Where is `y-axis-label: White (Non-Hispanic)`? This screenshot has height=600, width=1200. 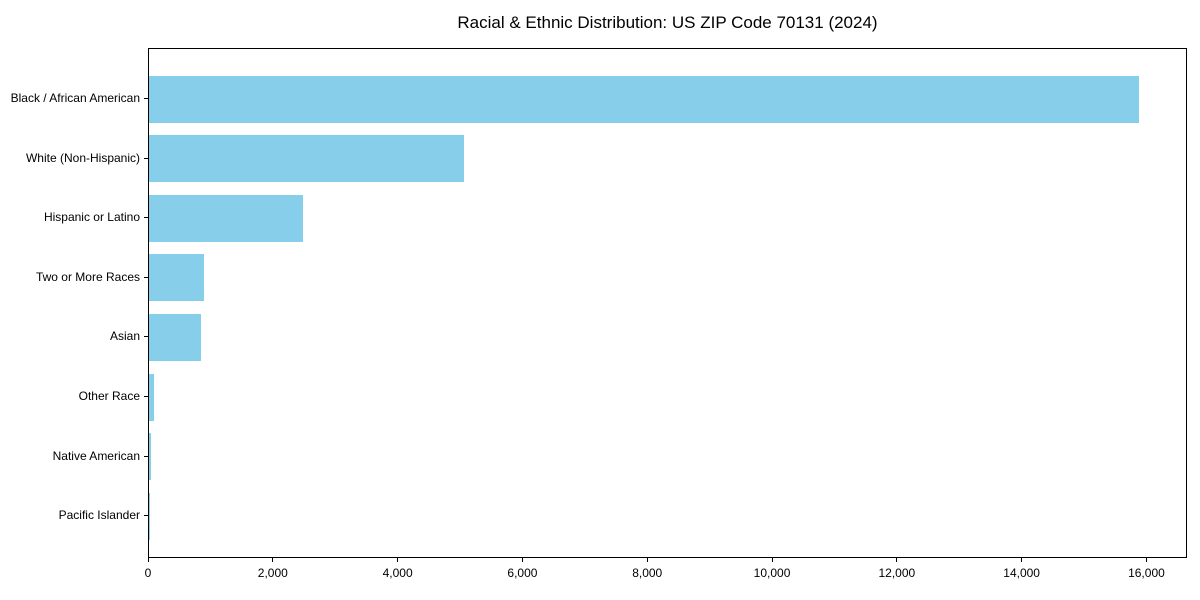 y-axis-label: White (Non-Hispanic) is located at coordinates (82, 157).